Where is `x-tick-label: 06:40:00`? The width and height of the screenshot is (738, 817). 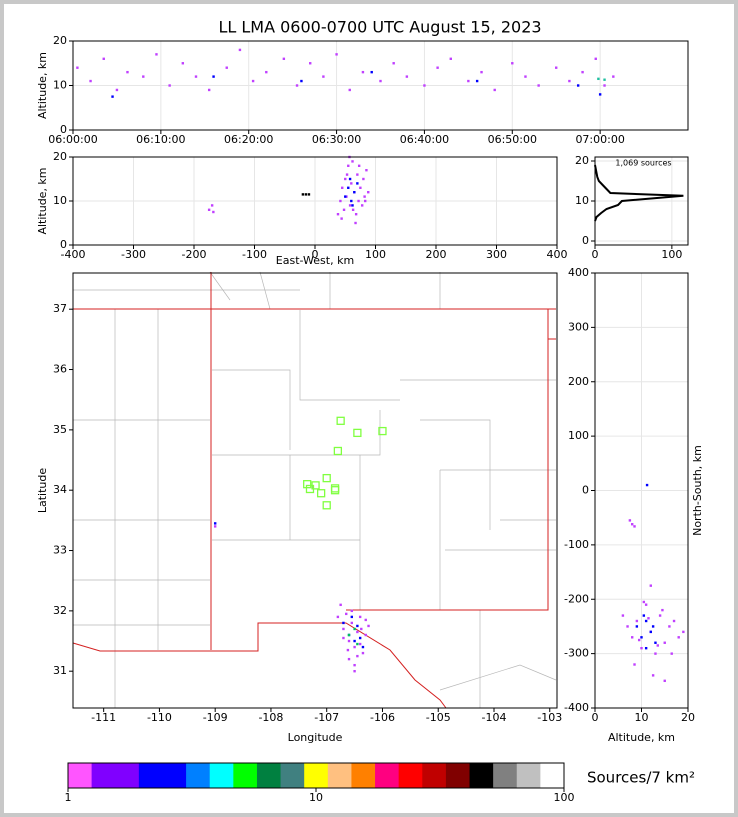 x-tick-label: 06:40:00 is located at coordinates (424, 139).